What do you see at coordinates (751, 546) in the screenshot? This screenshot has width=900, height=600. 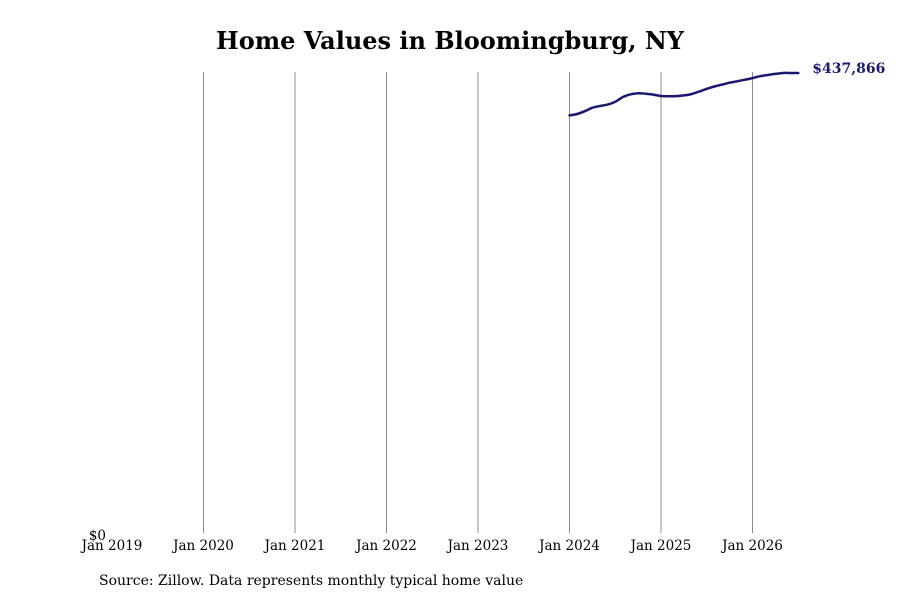 I see `x-tick-label: Jan 2026` at bounding box center [751, 546].